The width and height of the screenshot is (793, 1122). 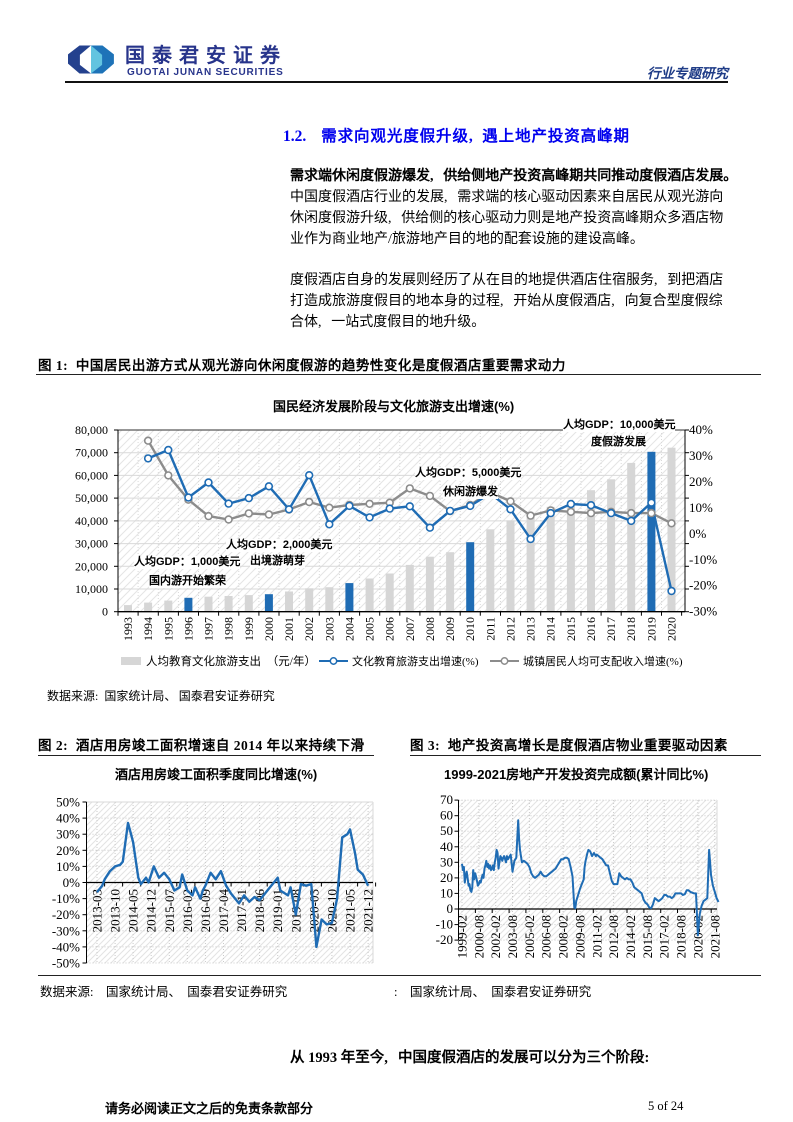 I want to click on svg-text: 2014-05, so click(x=133, y=910).